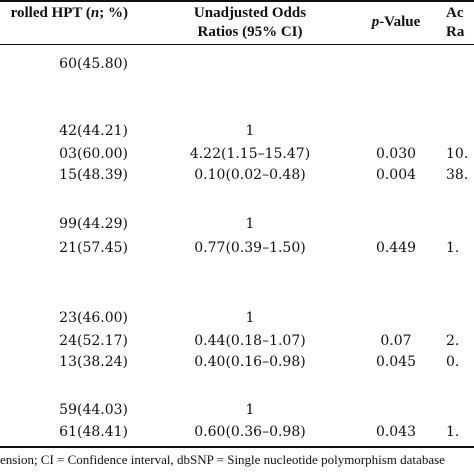 The width and height of the screenshot is (474, 474). What do you see at coordinates (250, 32) in the screenshot?
I see `header-unadjusted-or-line2: Ratios (95% CI)` at bounding box center [250, 32].